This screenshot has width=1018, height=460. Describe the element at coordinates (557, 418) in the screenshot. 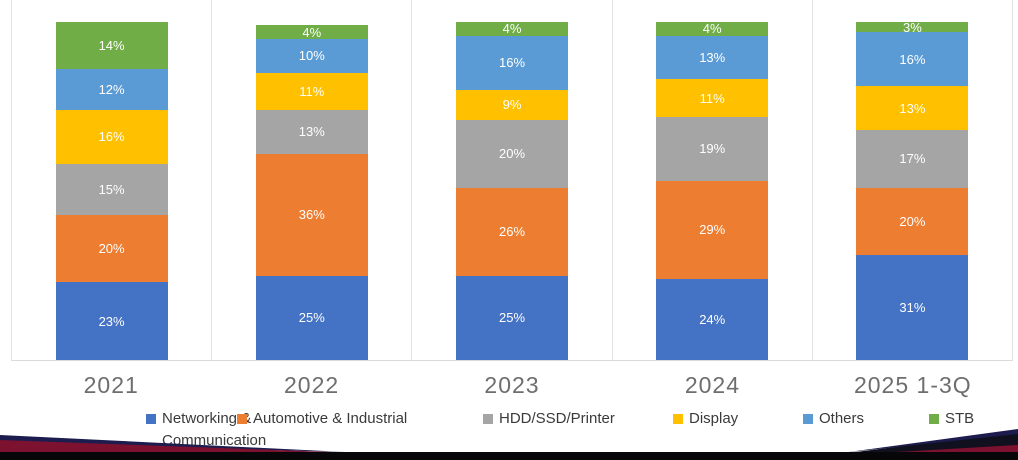

I see `legend-label: HDD/SSD/Printer` at that location.